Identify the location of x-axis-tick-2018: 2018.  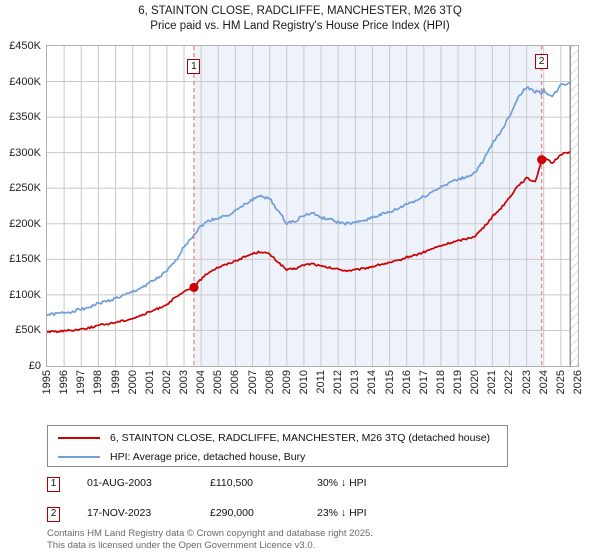
(440, 382).